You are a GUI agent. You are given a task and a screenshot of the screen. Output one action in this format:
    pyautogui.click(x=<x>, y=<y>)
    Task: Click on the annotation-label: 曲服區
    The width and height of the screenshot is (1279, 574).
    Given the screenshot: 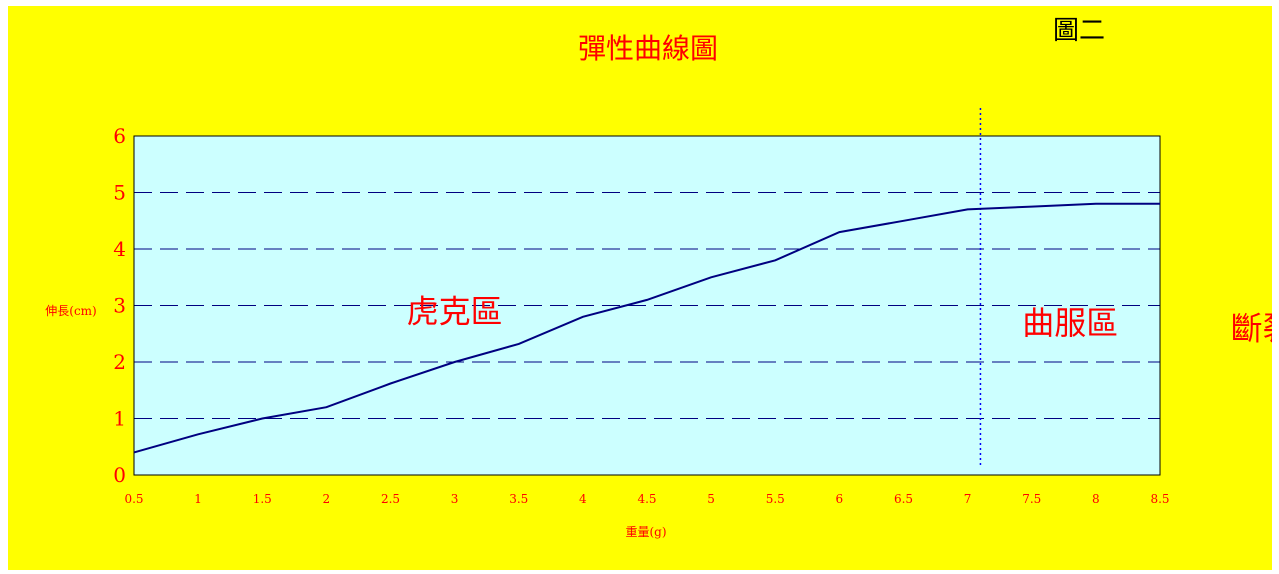 What is the action you would take?
    pyautogui.click(x=1070, y=323)
    